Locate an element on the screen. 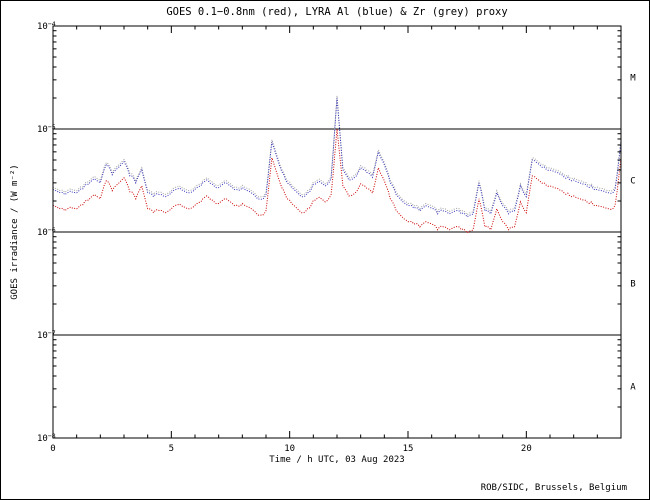 Image resolution: width=650 pixels, height=500 pixels. x-tick-label: 15 is located at coordinates (408, 449).